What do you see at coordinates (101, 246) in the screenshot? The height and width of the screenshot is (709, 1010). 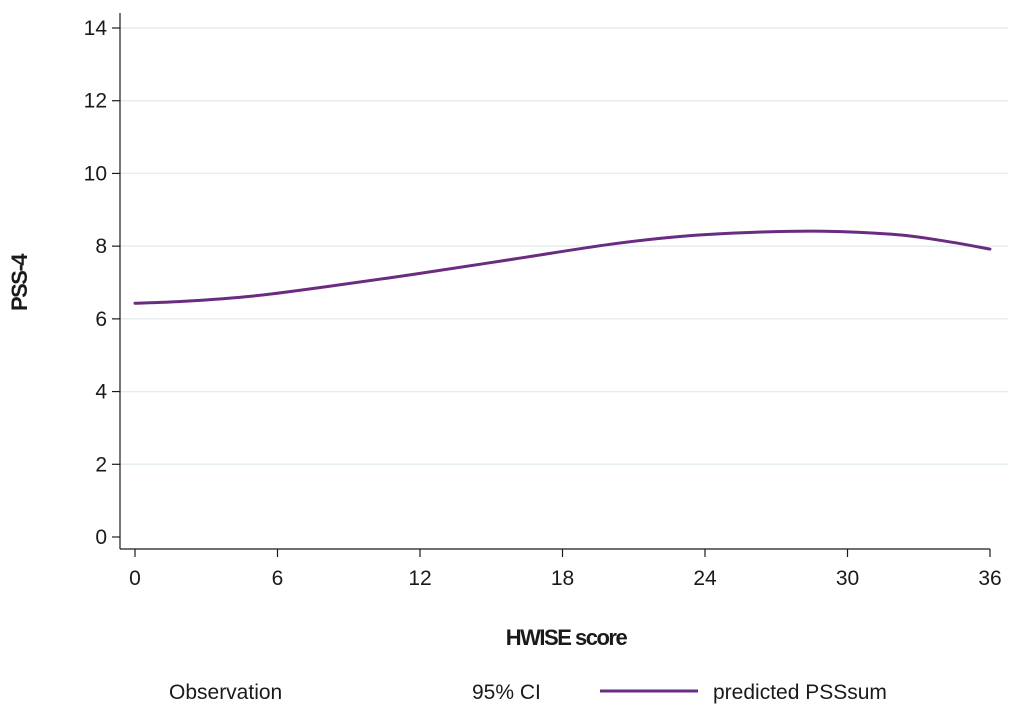 I see `y-tick-label-8: 8` at bounding box center [101, 246].